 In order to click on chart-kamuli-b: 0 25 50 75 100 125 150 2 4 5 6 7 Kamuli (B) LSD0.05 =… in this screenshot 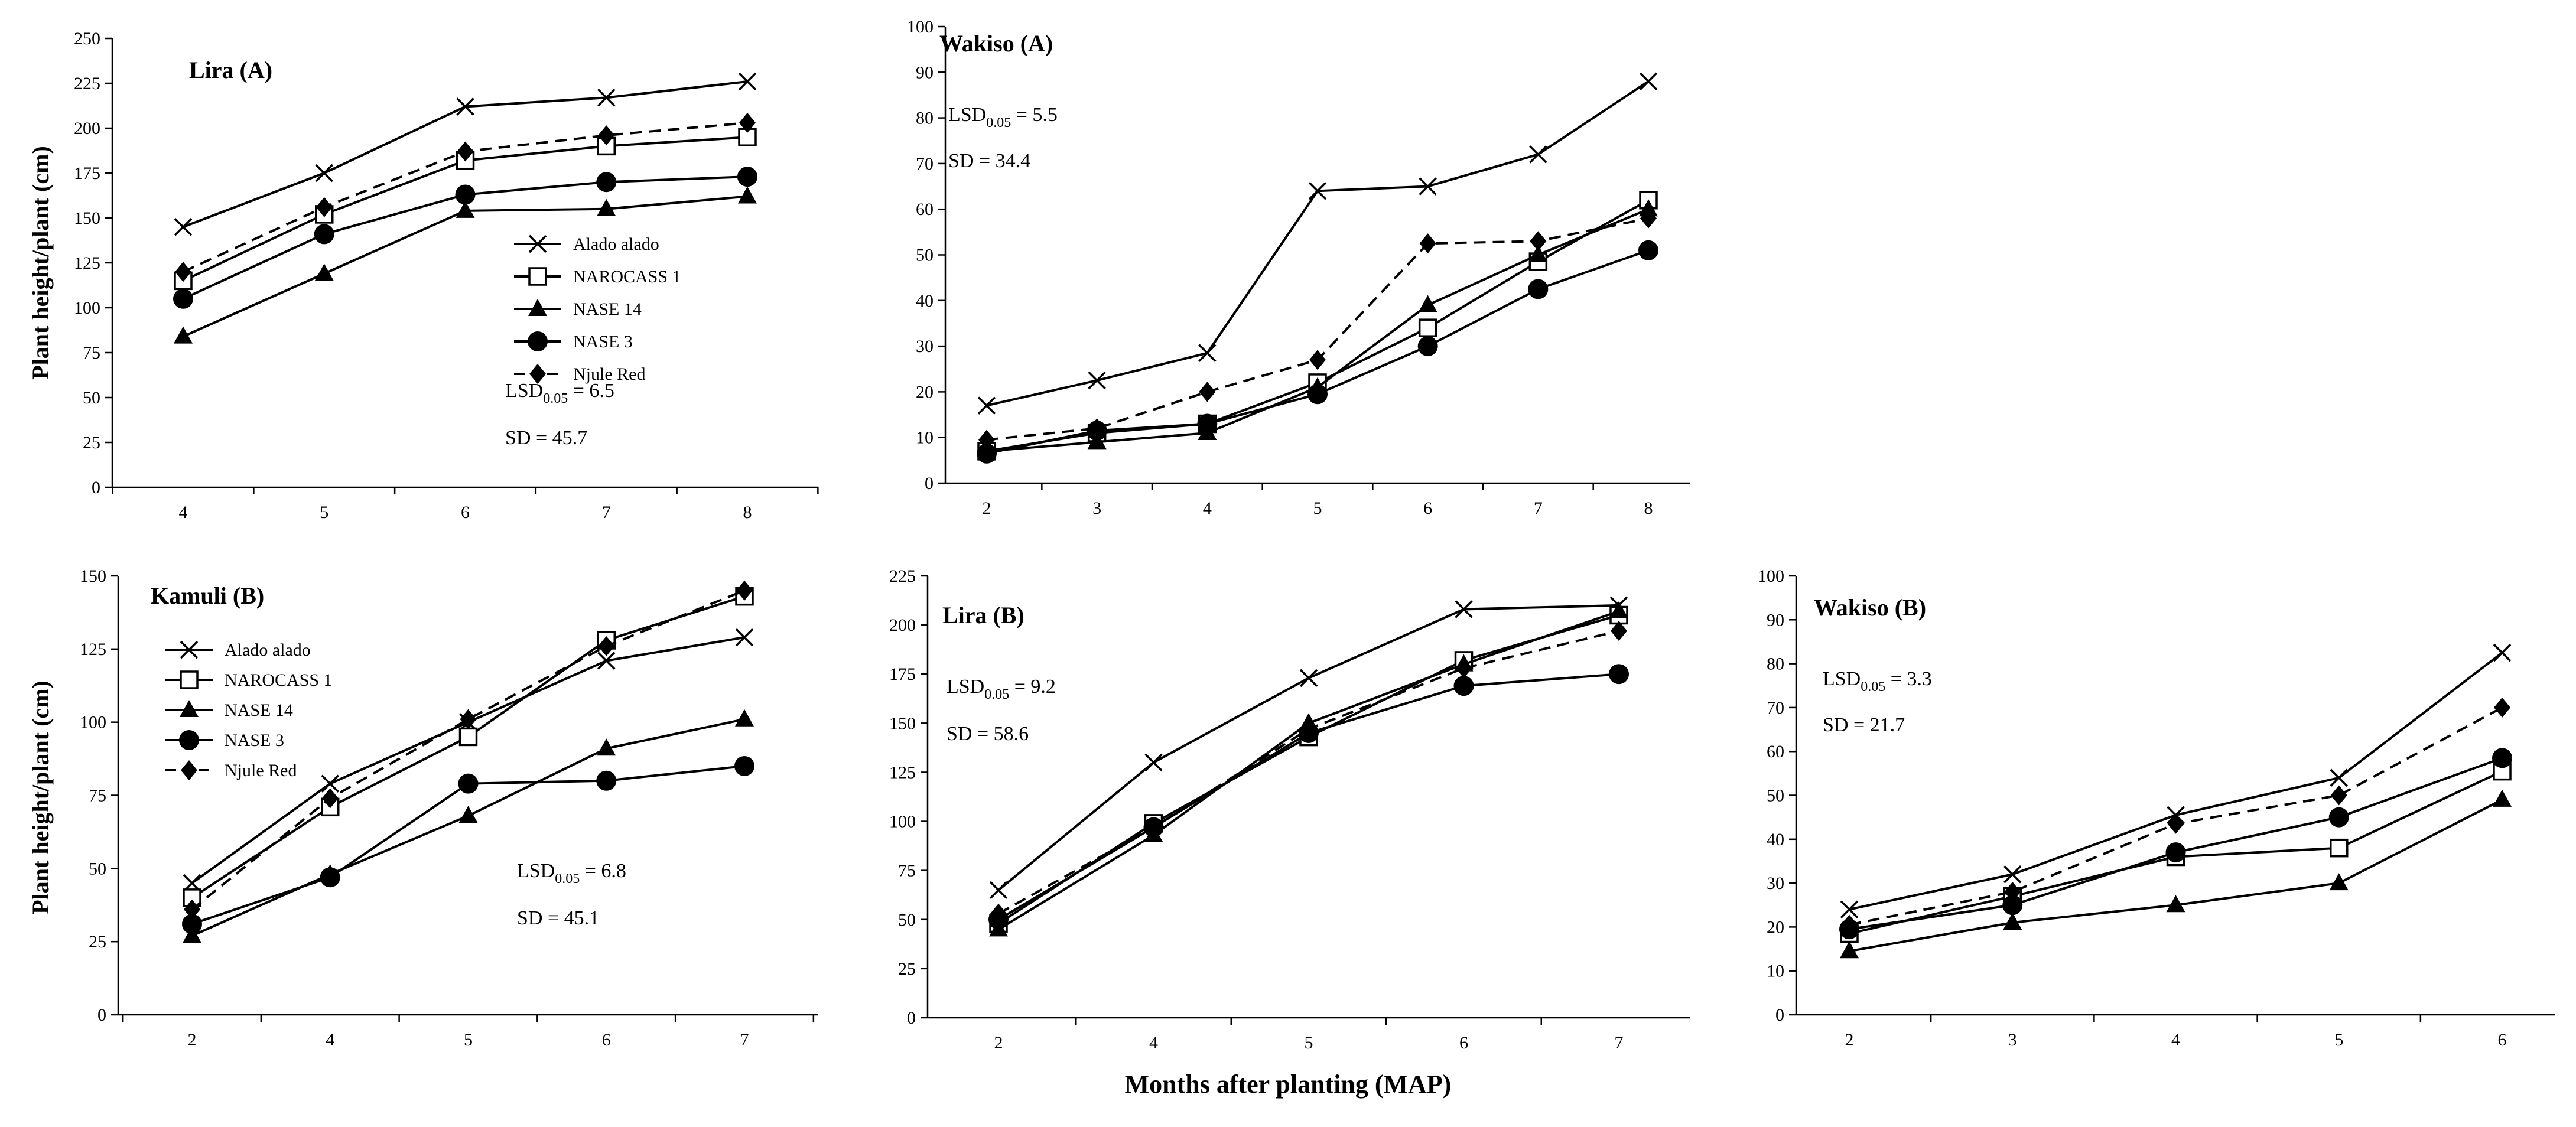, I will do `click(422, 808)`.